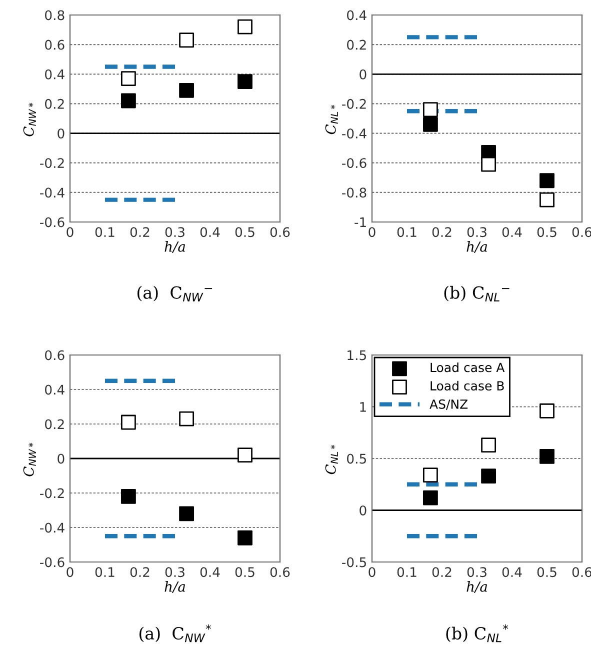  I want to click on y-tick-label: -0.8, so click(354, 193).